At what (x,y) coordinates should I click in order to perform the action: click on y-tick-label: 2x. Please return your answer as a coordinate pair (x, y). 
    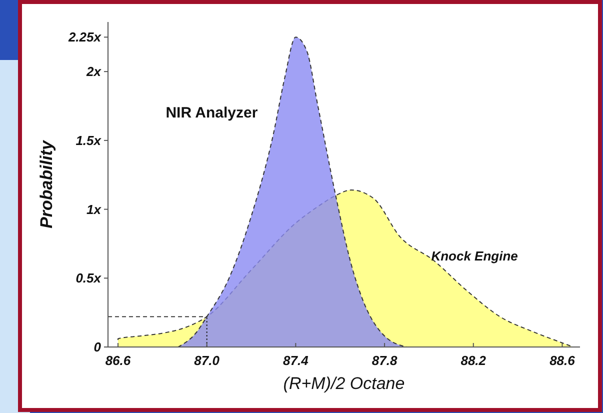
    Looking at the image, I should click on (94, 72).